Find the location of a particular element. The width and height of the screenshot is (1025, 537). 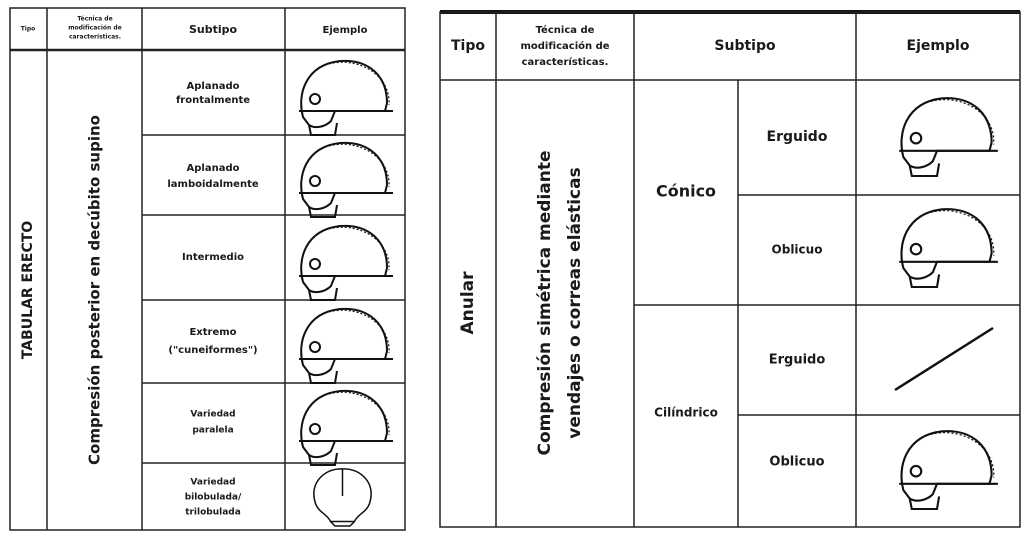

subtipo: Intermedio is located at coordinates (213, 257).